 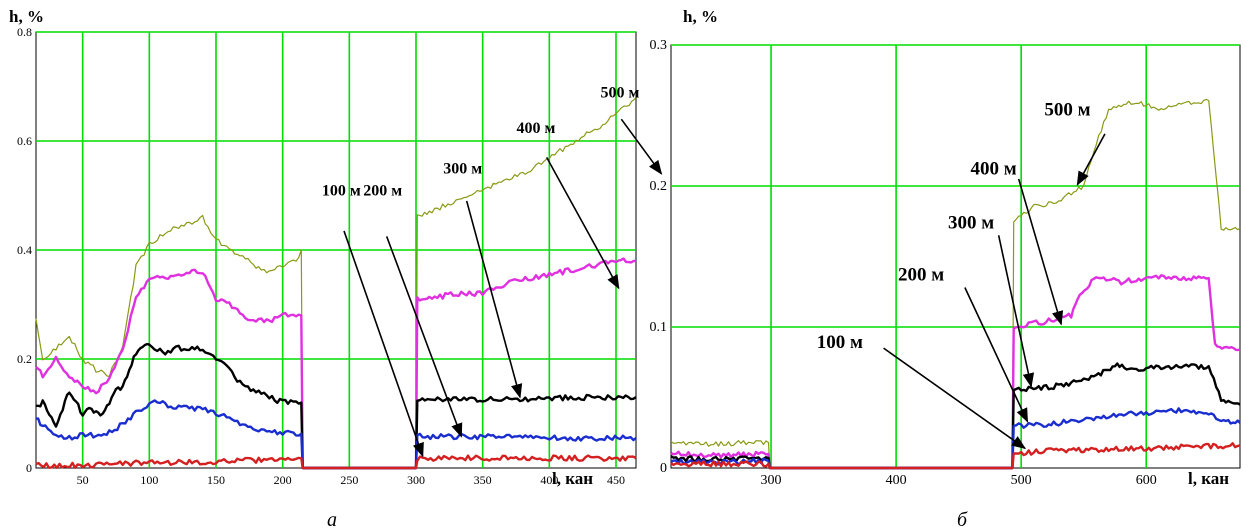 What do you see at coordinates (659, 45) in the screenshot?
I see `y-tick-label: 0.3` at bounding box center [659, 45].